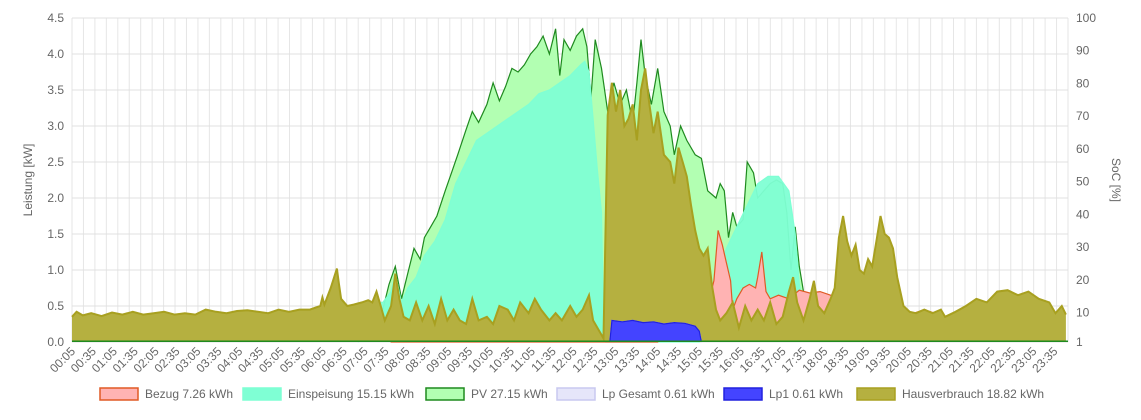 This screenshot has width=1141, height=420. Describe the element at coordinates (1083, 214) in the screenshot. I see `y2-tick-label: 40` at that location.